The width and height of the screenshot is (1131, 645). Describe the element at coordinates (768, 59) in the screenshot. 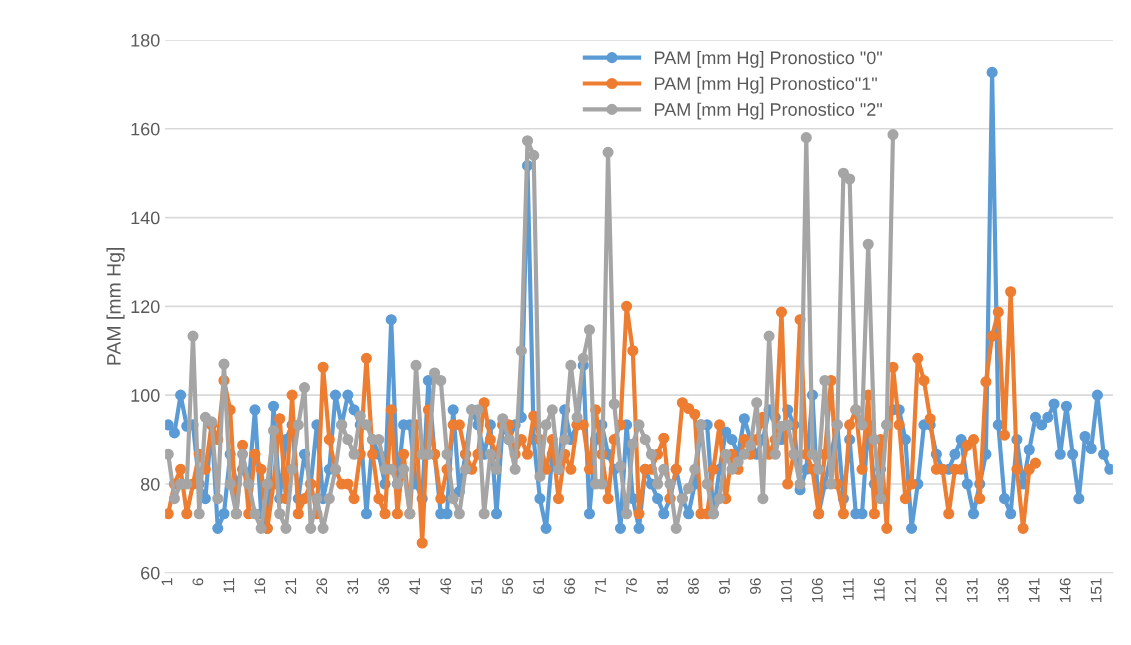

I see `legend-label: PAM [mm Hg] Pronostico "0"` at that location.